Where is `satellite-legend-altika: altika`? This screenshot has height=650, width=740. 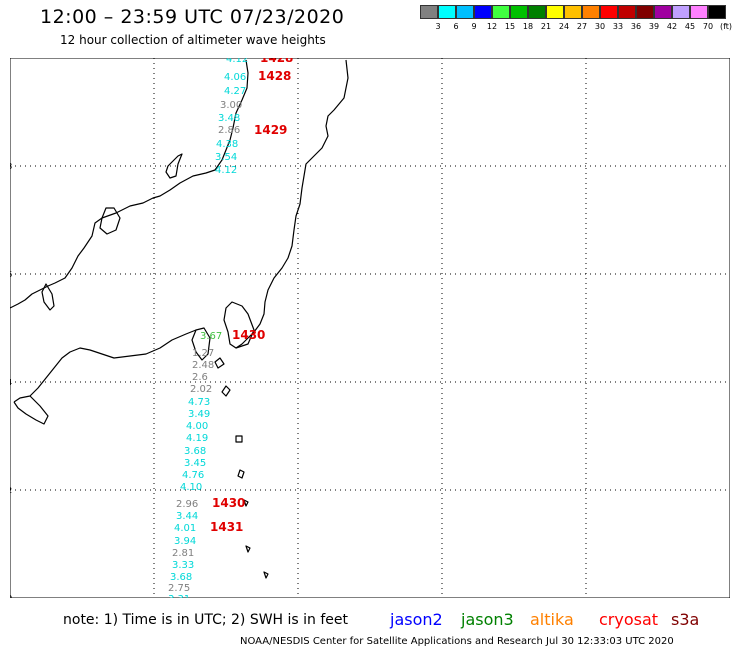
satellite-legend-altika: altika is located at coordinates (552, 619).